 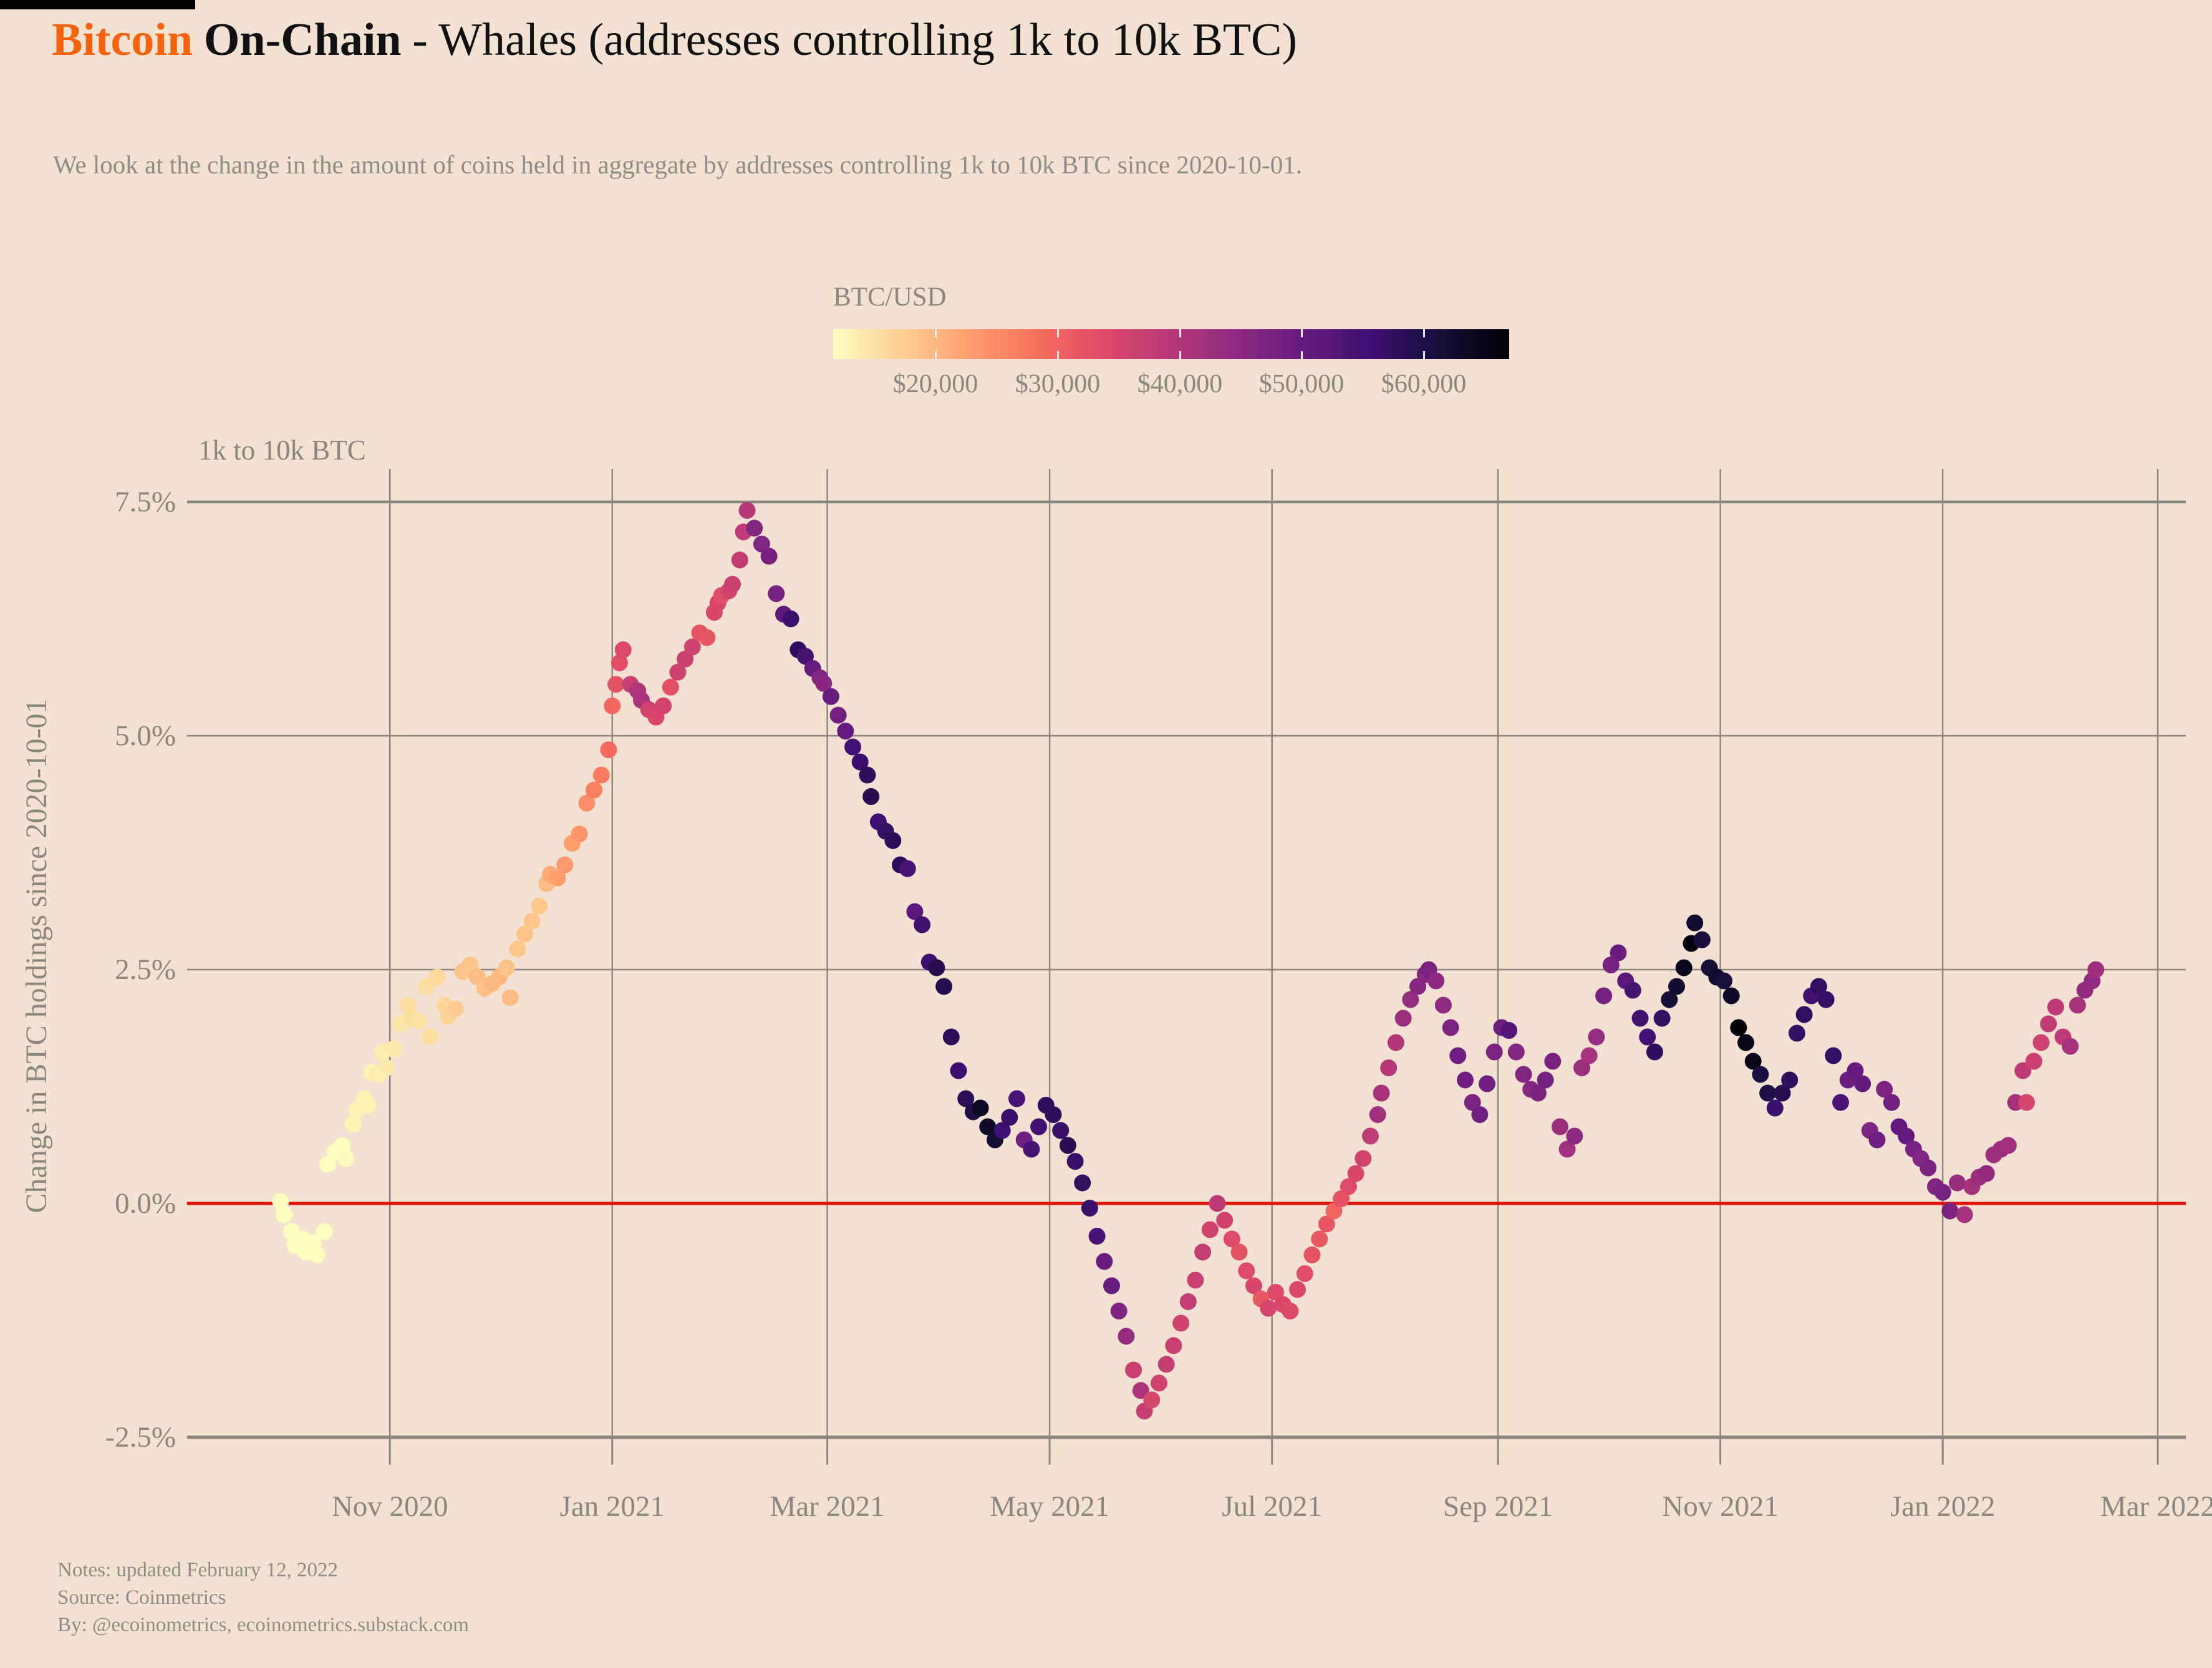 What do you see at coordinates (197, 1570) in the screenshot?
I see `notes-updated: Notes: updated February 12, 2022` at bounding box center [197, 1570].